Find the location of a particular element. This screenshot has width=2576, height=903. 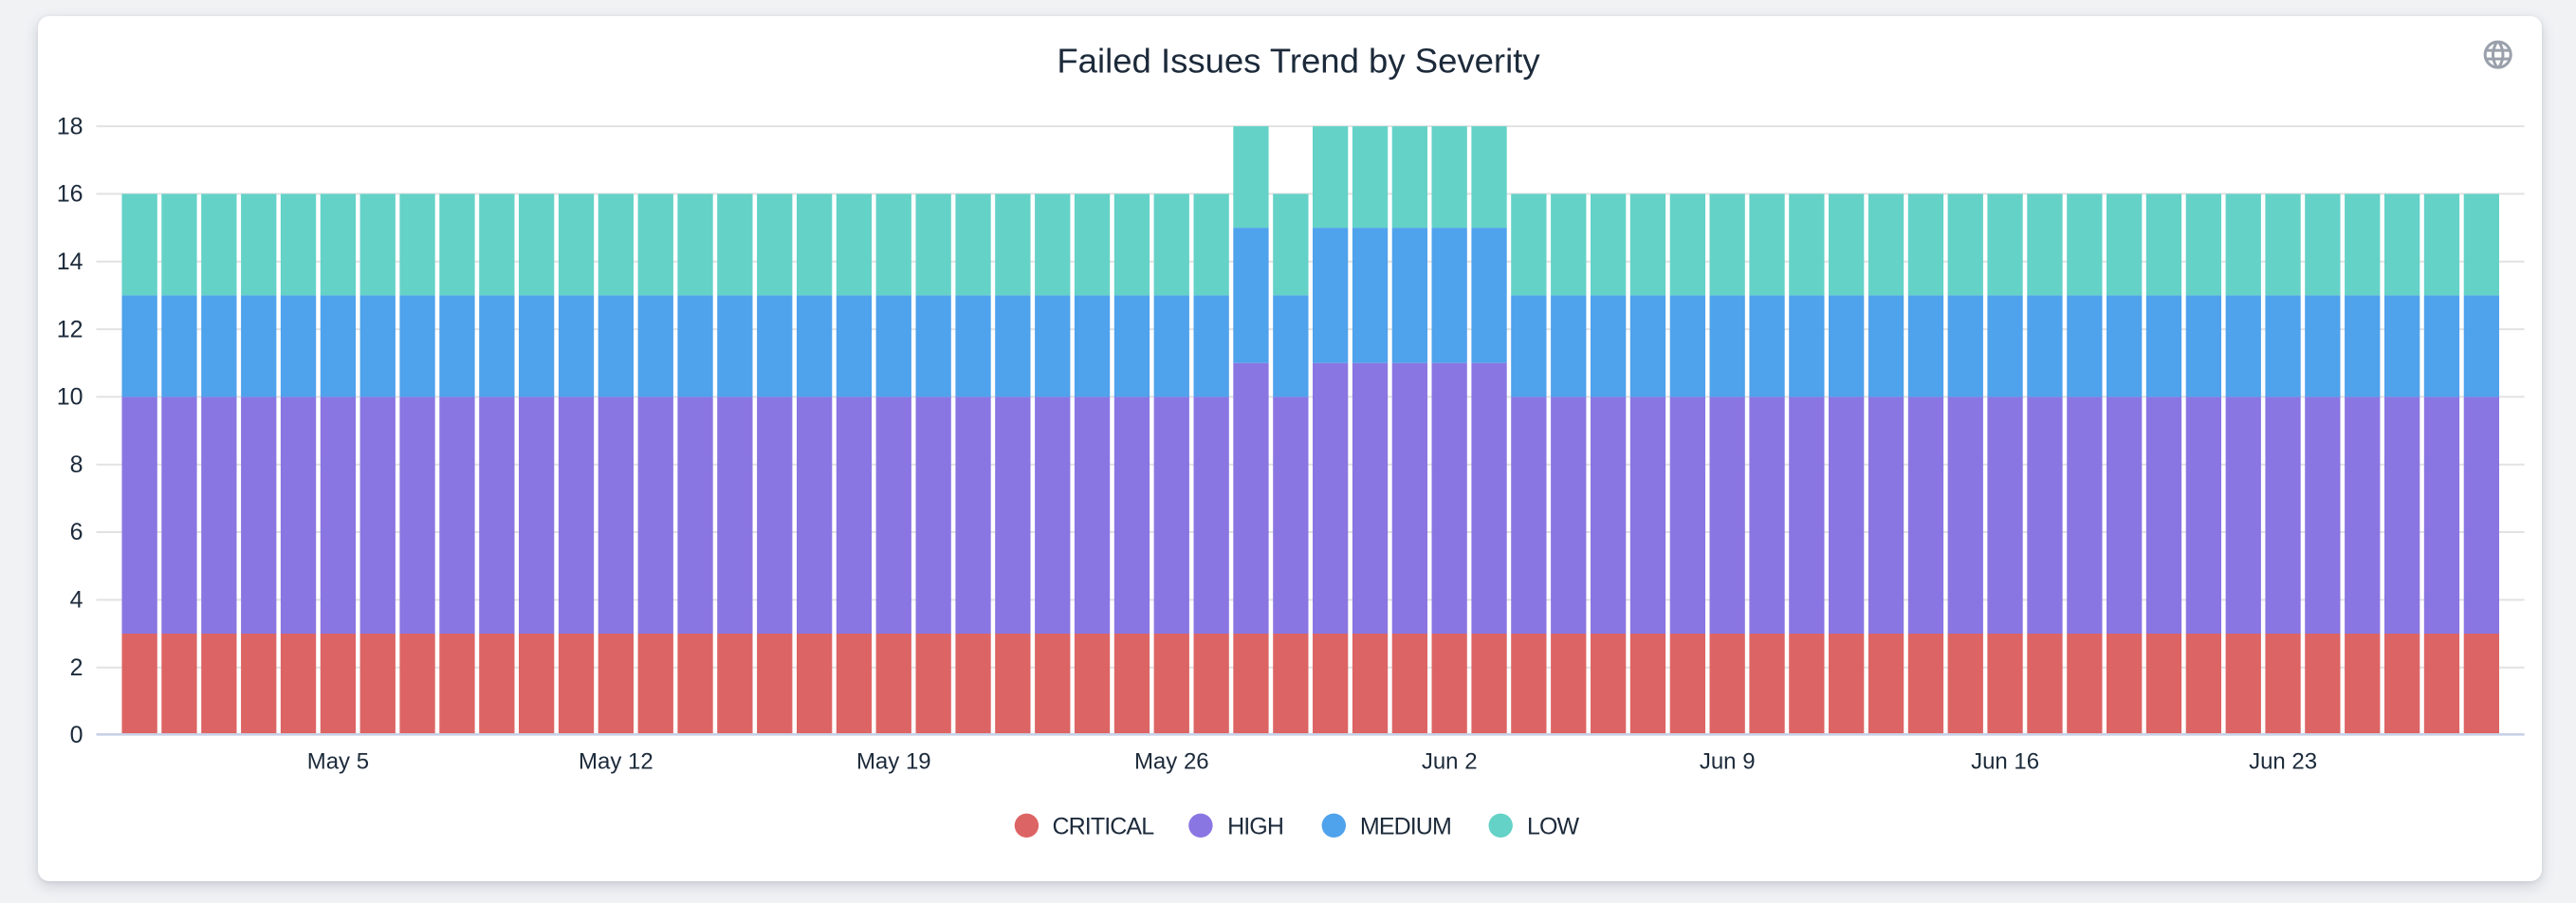

svg-text: CRITICAL is located at coordinates (1104, 826).